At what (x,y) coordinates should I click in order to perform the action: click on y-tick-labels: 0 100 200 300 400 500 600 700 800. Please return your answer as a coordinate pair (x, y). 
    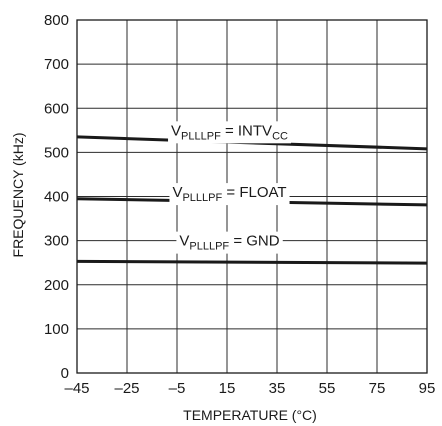
    Looking at the image, I should click on (56, 197).